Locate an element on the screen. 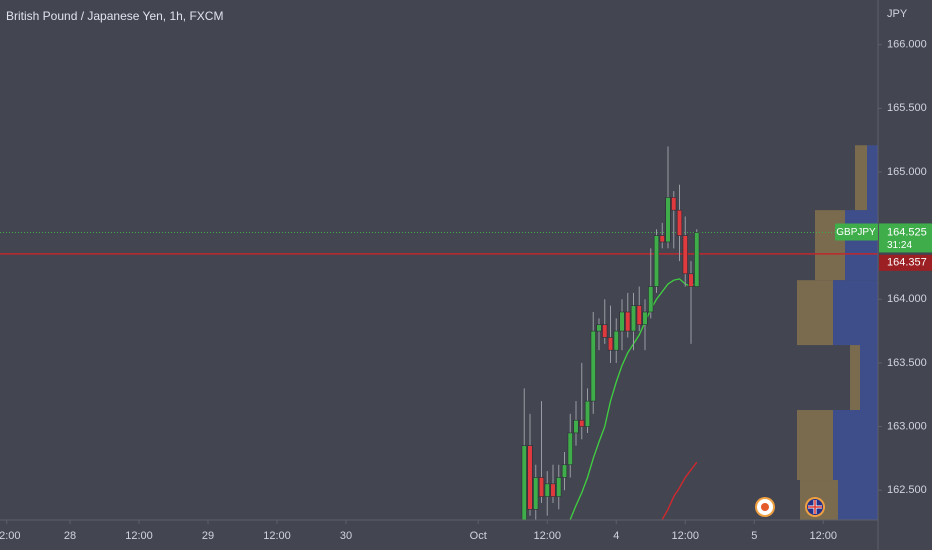 The image size is (932, 550). x-tick-label: 30 is located at coordinates (346, 536).